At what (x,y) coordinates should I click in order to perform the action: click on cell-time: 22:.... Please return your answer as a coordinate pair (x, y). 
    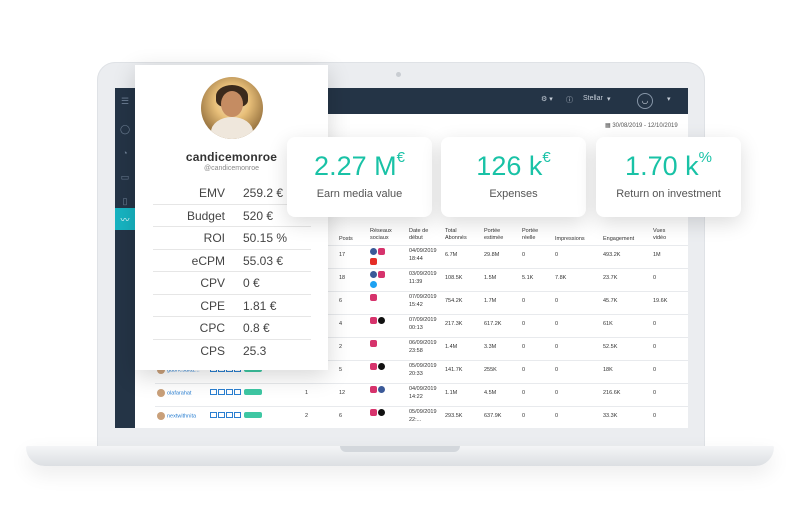
    Looking at the image, I should click on (415, 420).